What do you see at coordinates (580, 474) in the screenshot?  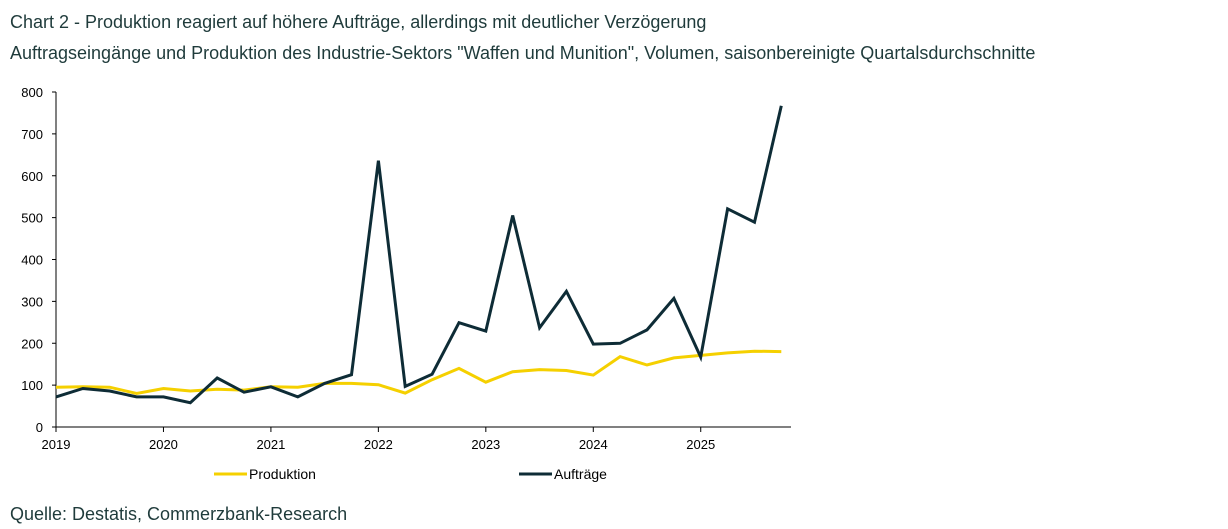 I see `legend-label: Aufträge` at bounding box center [580, 474].